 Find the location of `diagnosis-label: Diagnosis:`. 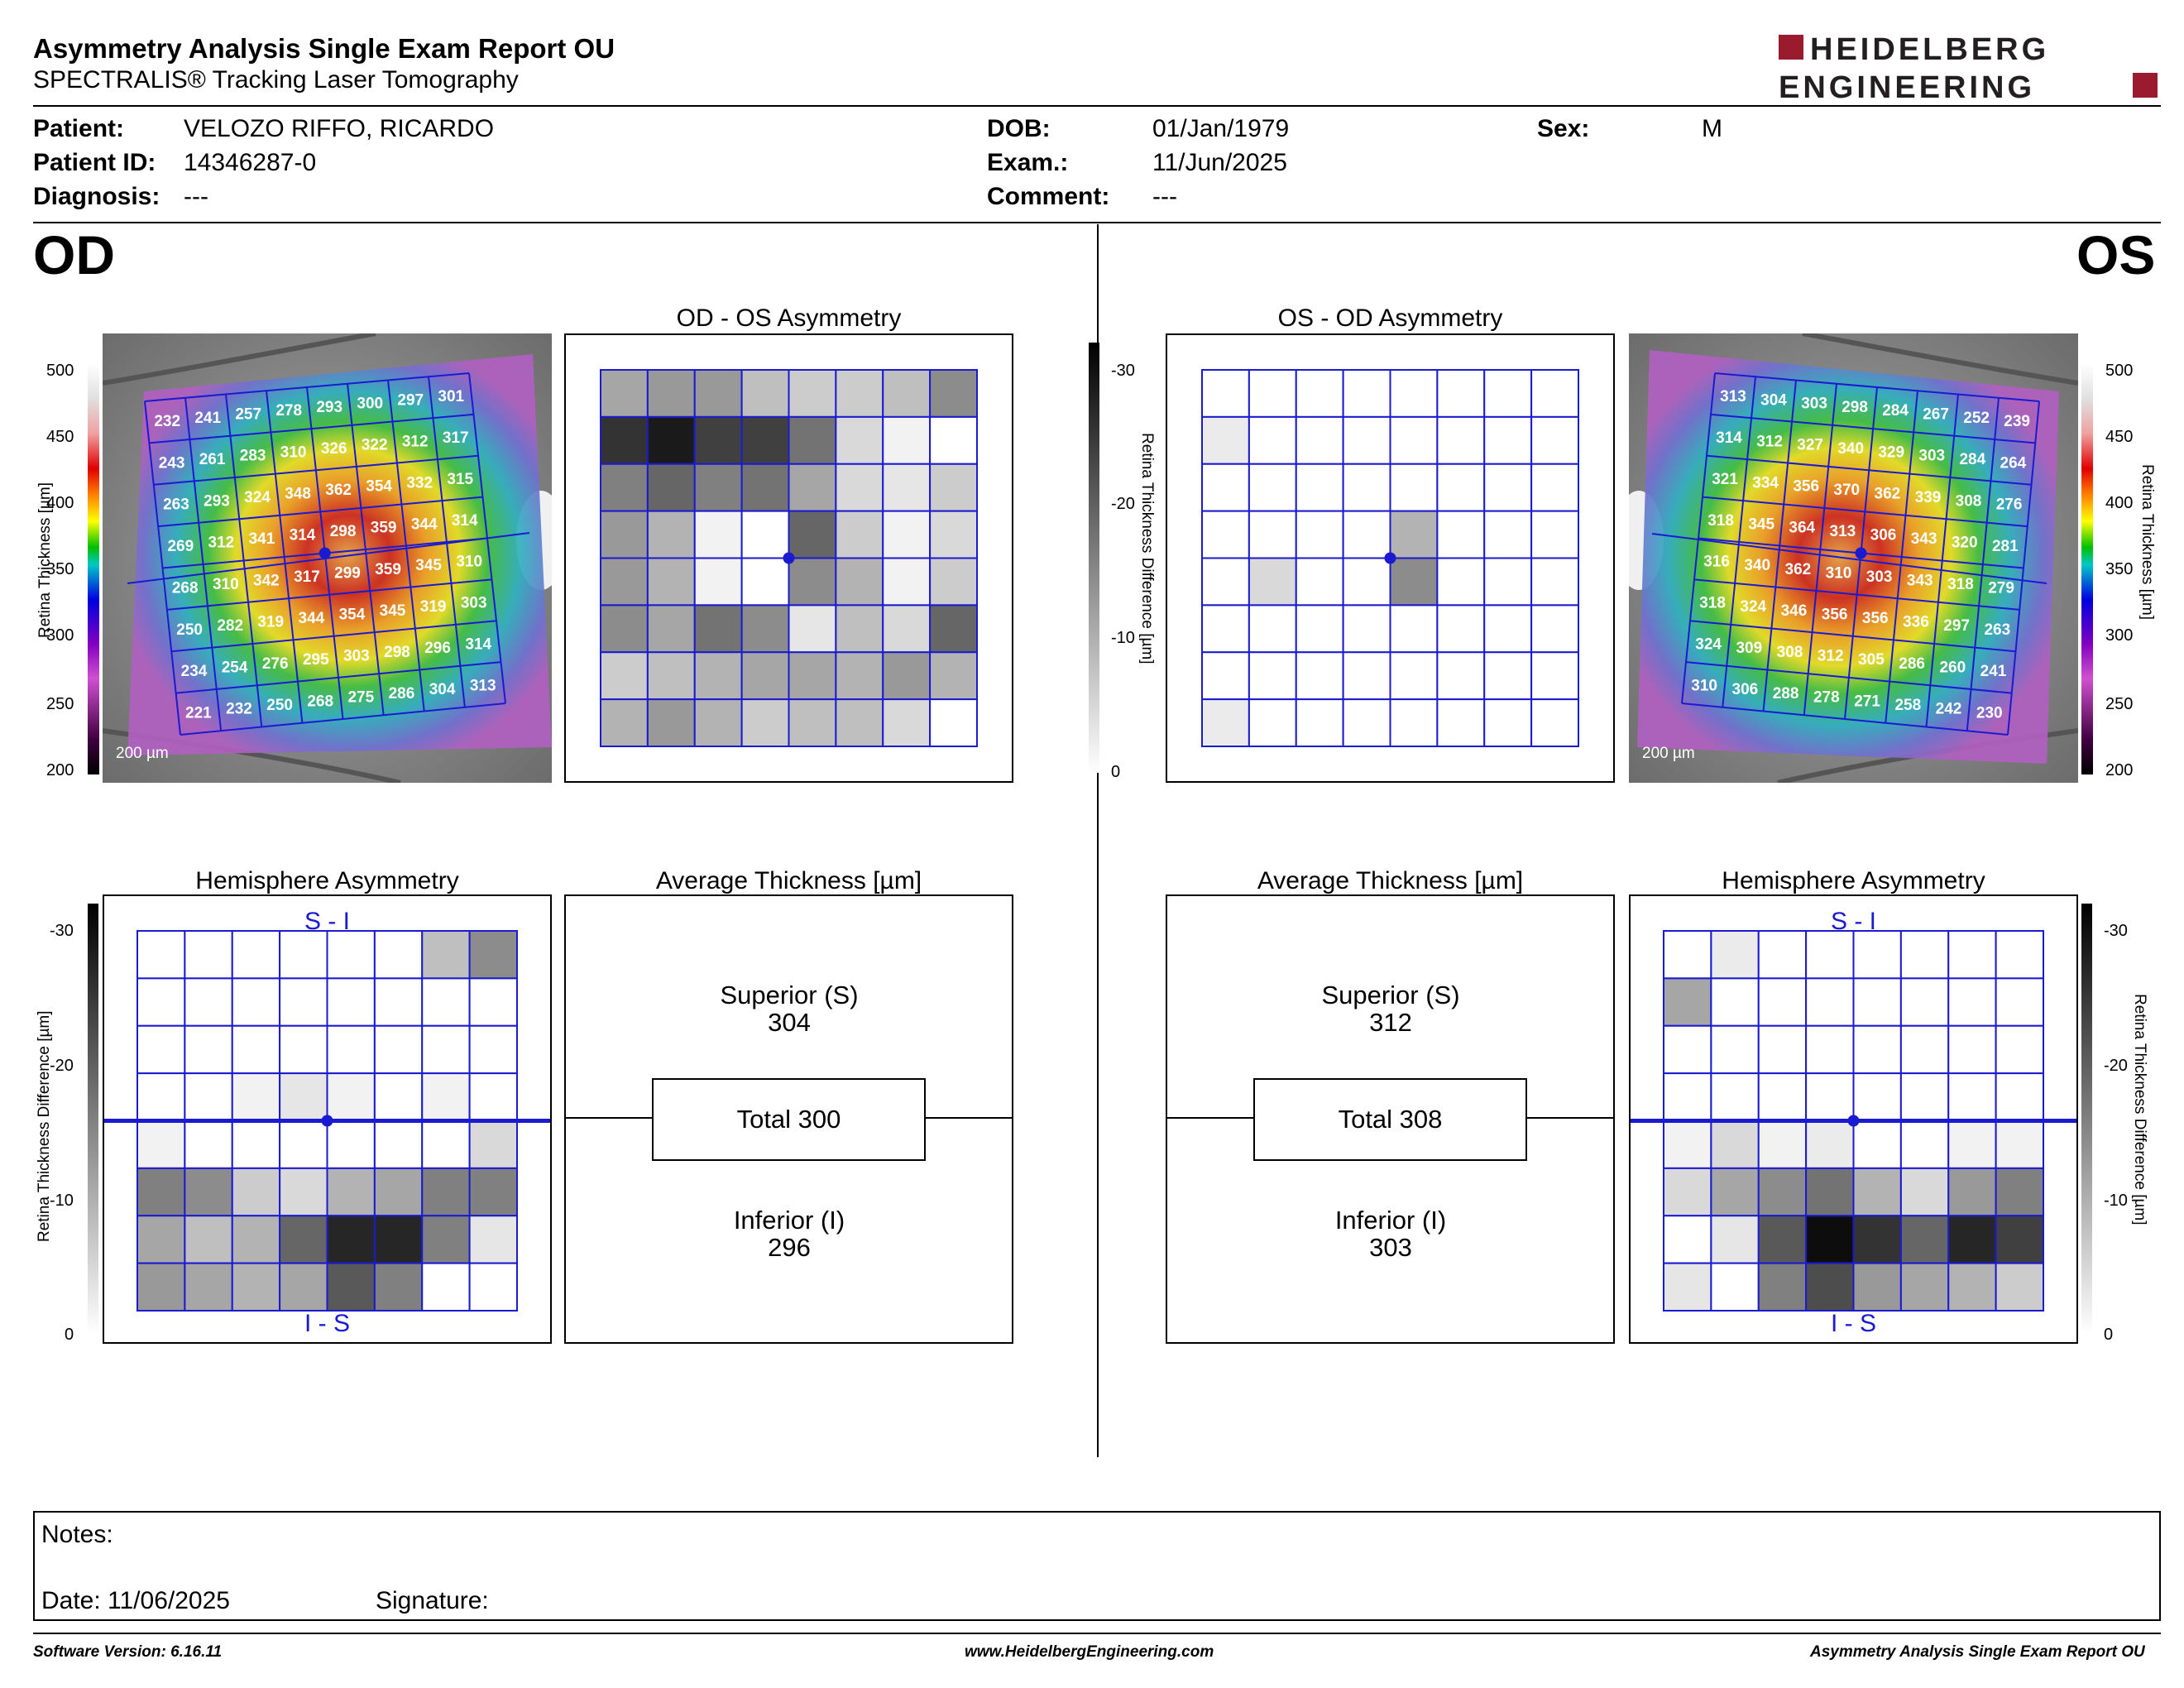

diagnosis-label: Diagnosis: is located at coordinates (96, 196).